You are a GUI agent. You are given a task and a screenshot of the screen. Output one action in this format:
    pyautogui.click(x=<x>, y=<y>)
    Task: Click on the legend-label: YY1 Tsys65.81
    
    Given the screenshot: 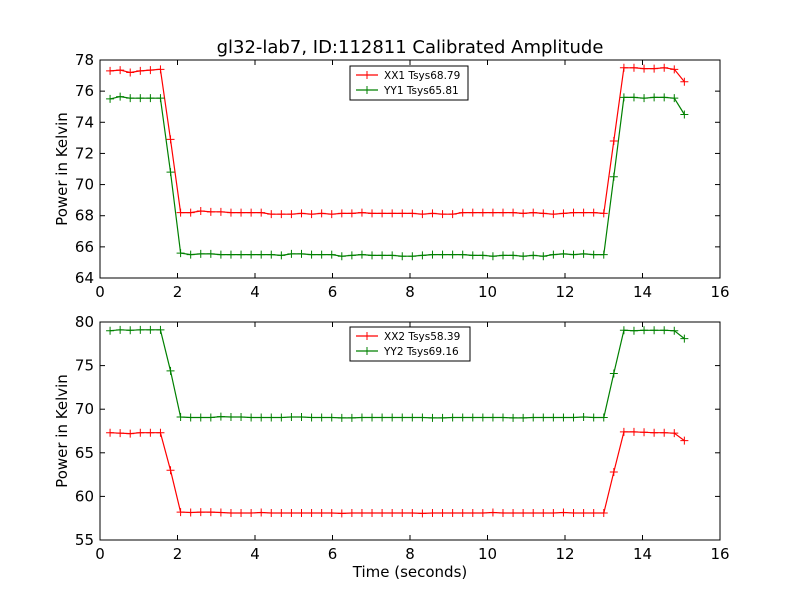 What is the action you would take?
    pyautogui.click(x=421, y=91)
    